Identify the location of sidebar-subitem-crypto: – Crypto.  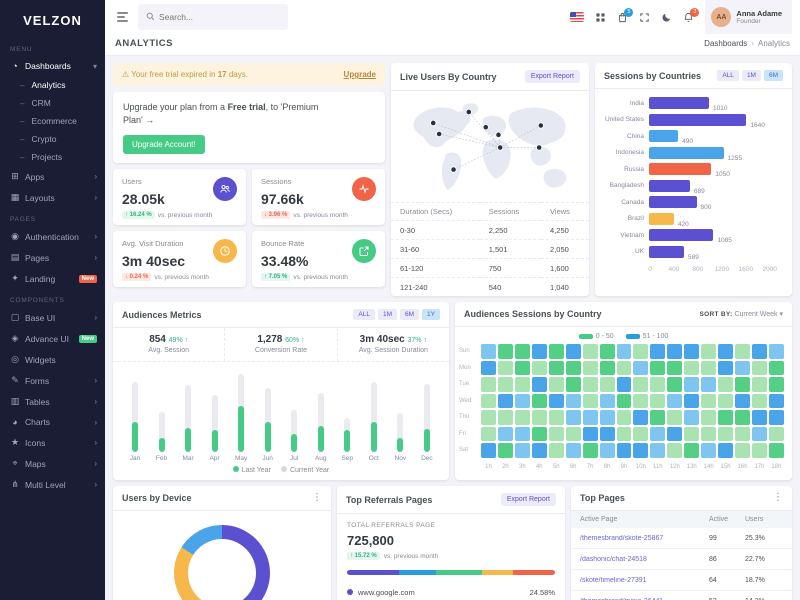
(52, 139).